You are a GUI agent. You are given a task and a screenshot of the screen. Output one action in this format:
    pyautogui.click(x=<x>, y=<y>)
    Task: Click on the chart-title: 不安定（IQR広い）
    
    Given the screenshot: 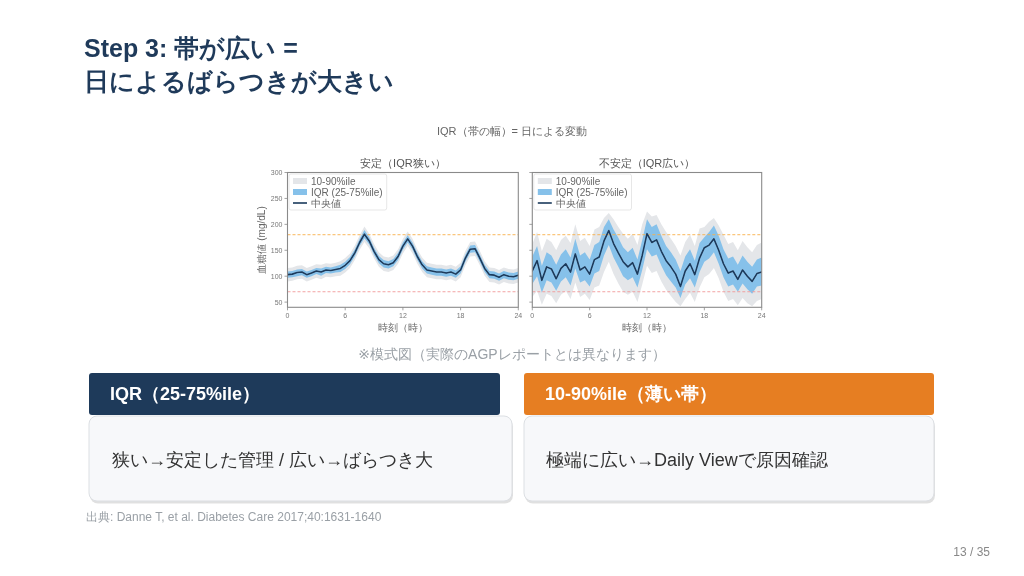 What is the action you would take?
    pyautogui.click(x=647, y=162)
    